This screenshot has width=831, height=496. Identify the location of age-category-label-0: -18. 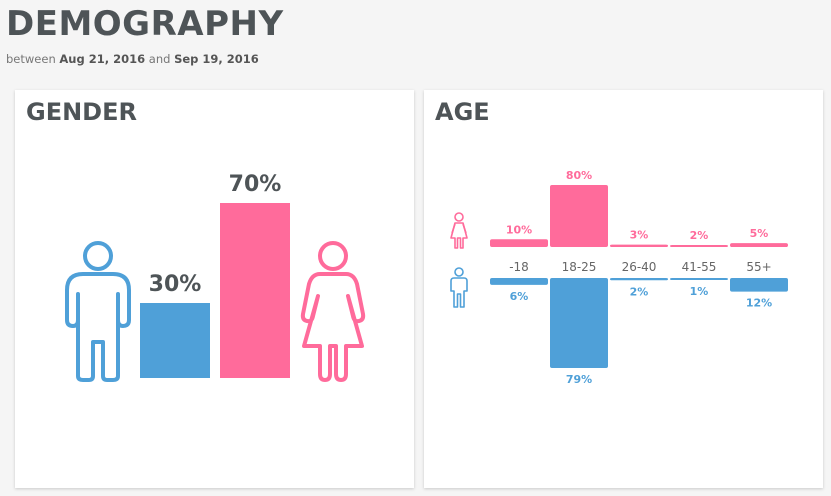
(519, 267).